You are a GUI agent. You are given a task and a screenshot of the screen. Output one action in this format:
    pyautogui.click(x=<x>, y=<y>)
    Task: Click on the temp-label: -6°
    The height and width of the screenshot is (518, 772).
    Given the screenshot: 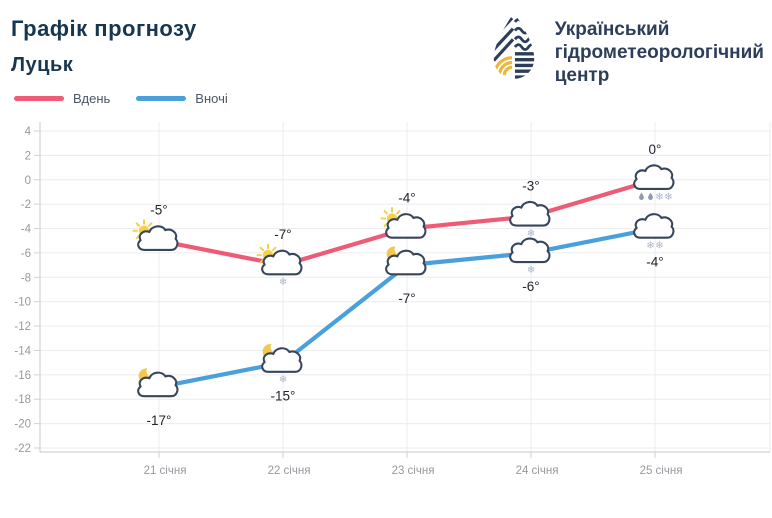 What is the action you would take?
    pyautogui.click(x=530, y=286)
    